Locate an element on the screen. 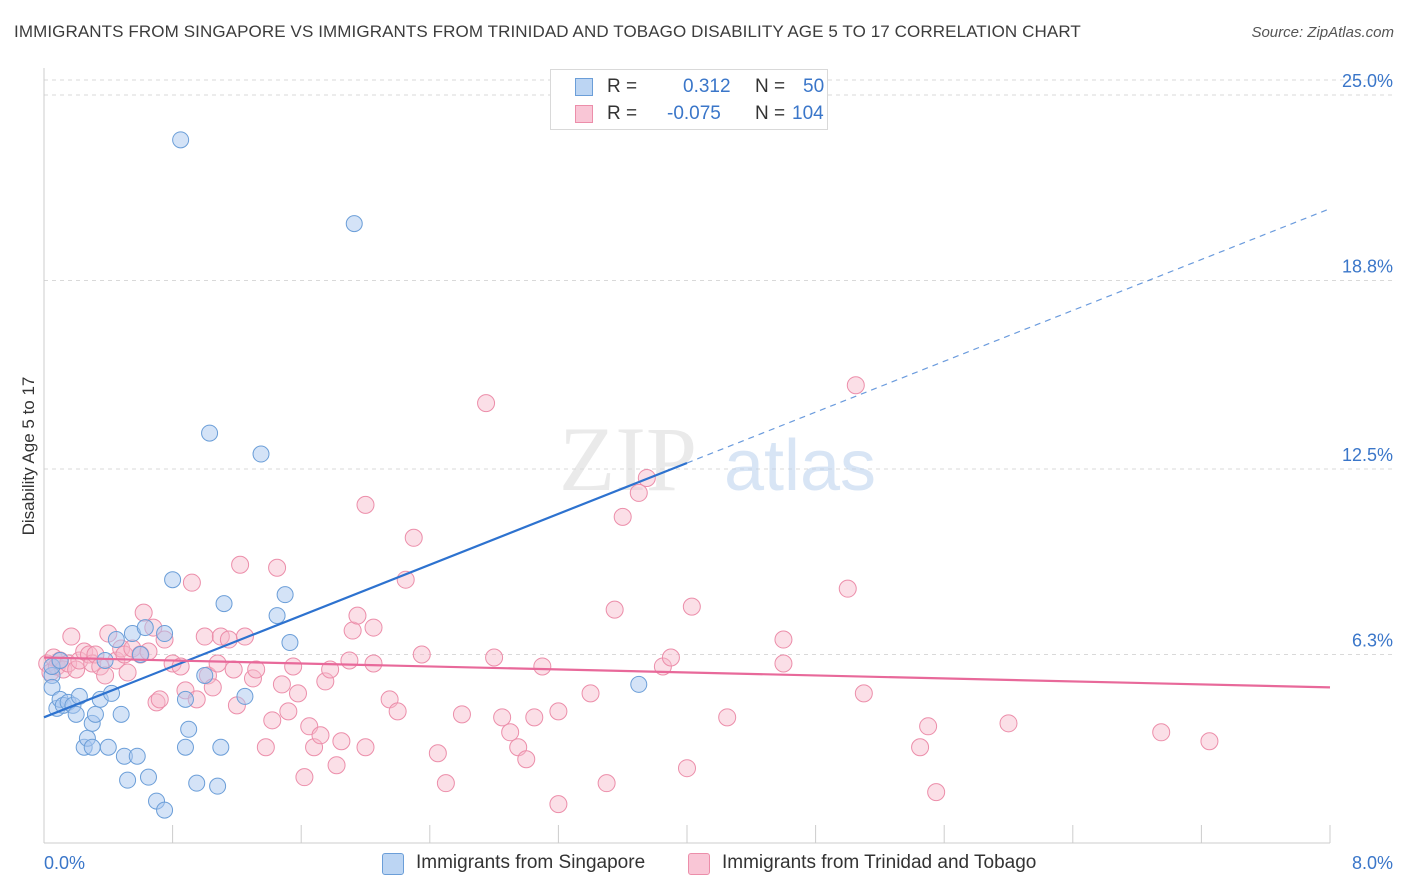  bottom-legend-singapore: Immigrants from Singapore is located at coordinates (527, 864).